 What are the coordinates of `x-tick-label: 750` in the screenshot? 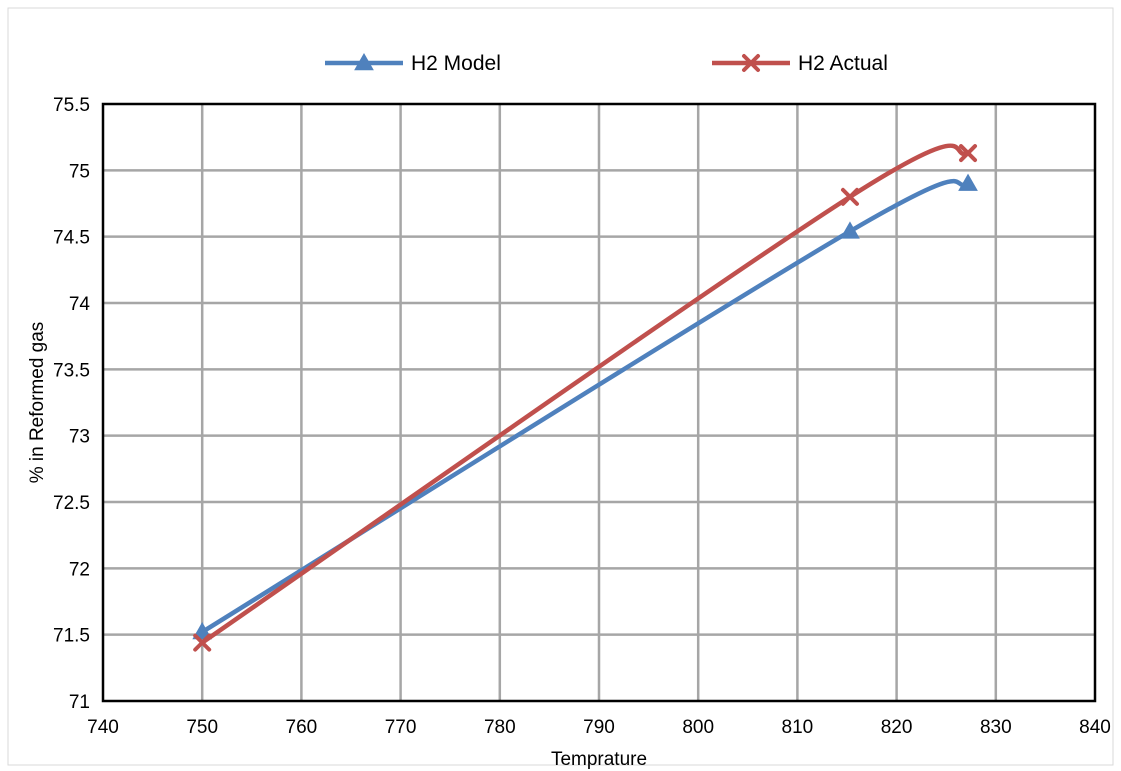 It's located at (202, 727).